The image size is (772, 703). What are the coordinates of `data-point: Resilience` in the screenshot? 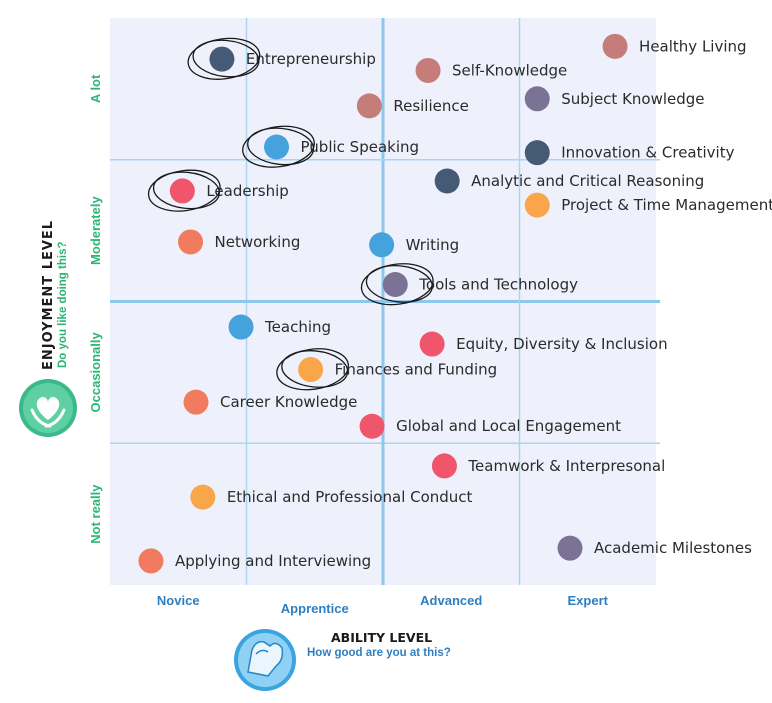 It's located at (412, 106).